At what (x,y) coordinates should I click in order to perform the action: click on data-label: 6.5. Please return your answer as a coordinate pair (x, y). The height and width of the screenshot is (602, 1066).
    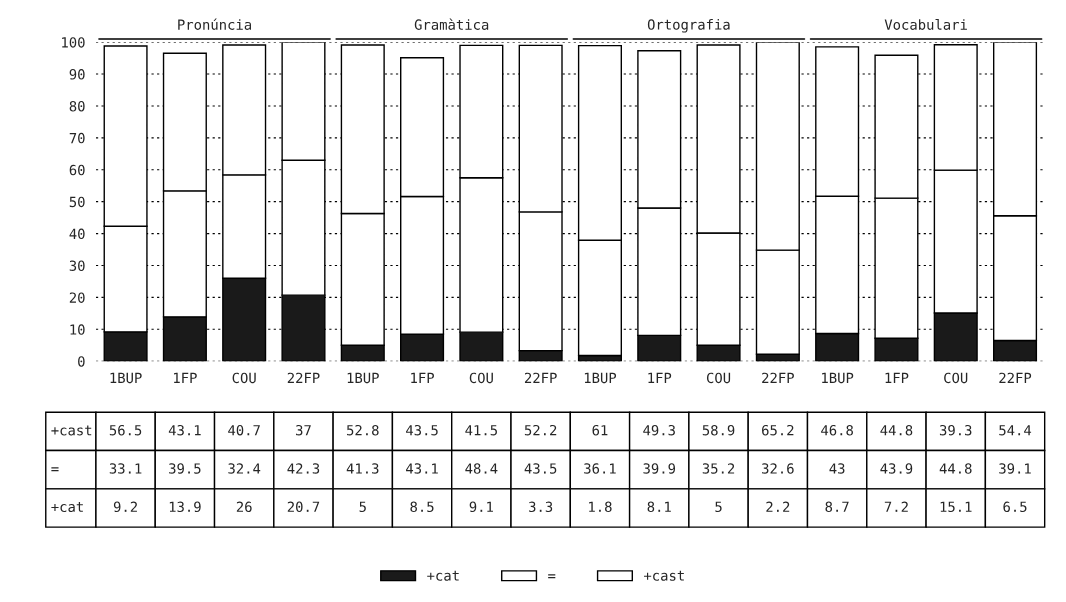
    Looking at the image, I should click on (1015, 507).